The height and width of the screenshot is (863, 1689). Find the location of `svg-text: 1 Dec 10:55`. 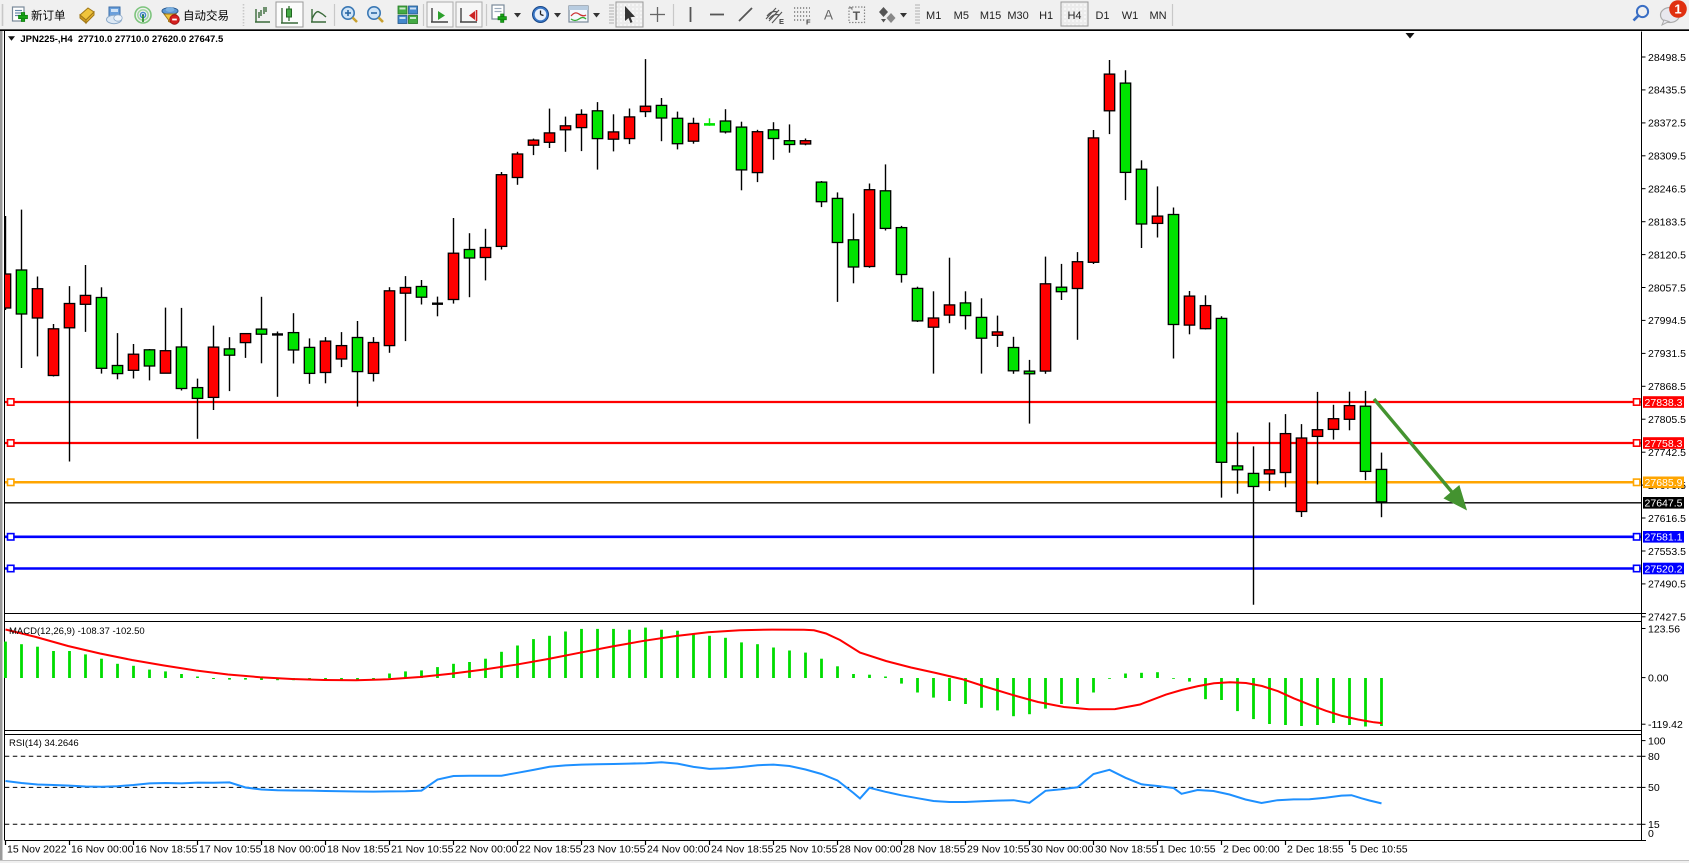

svg-text: 1 Dec 10:55 is located at coordinates (1187, 850).